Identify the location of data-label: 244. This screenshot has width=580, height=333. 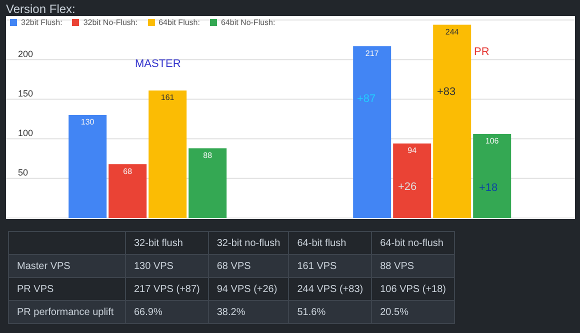
(452, 31).